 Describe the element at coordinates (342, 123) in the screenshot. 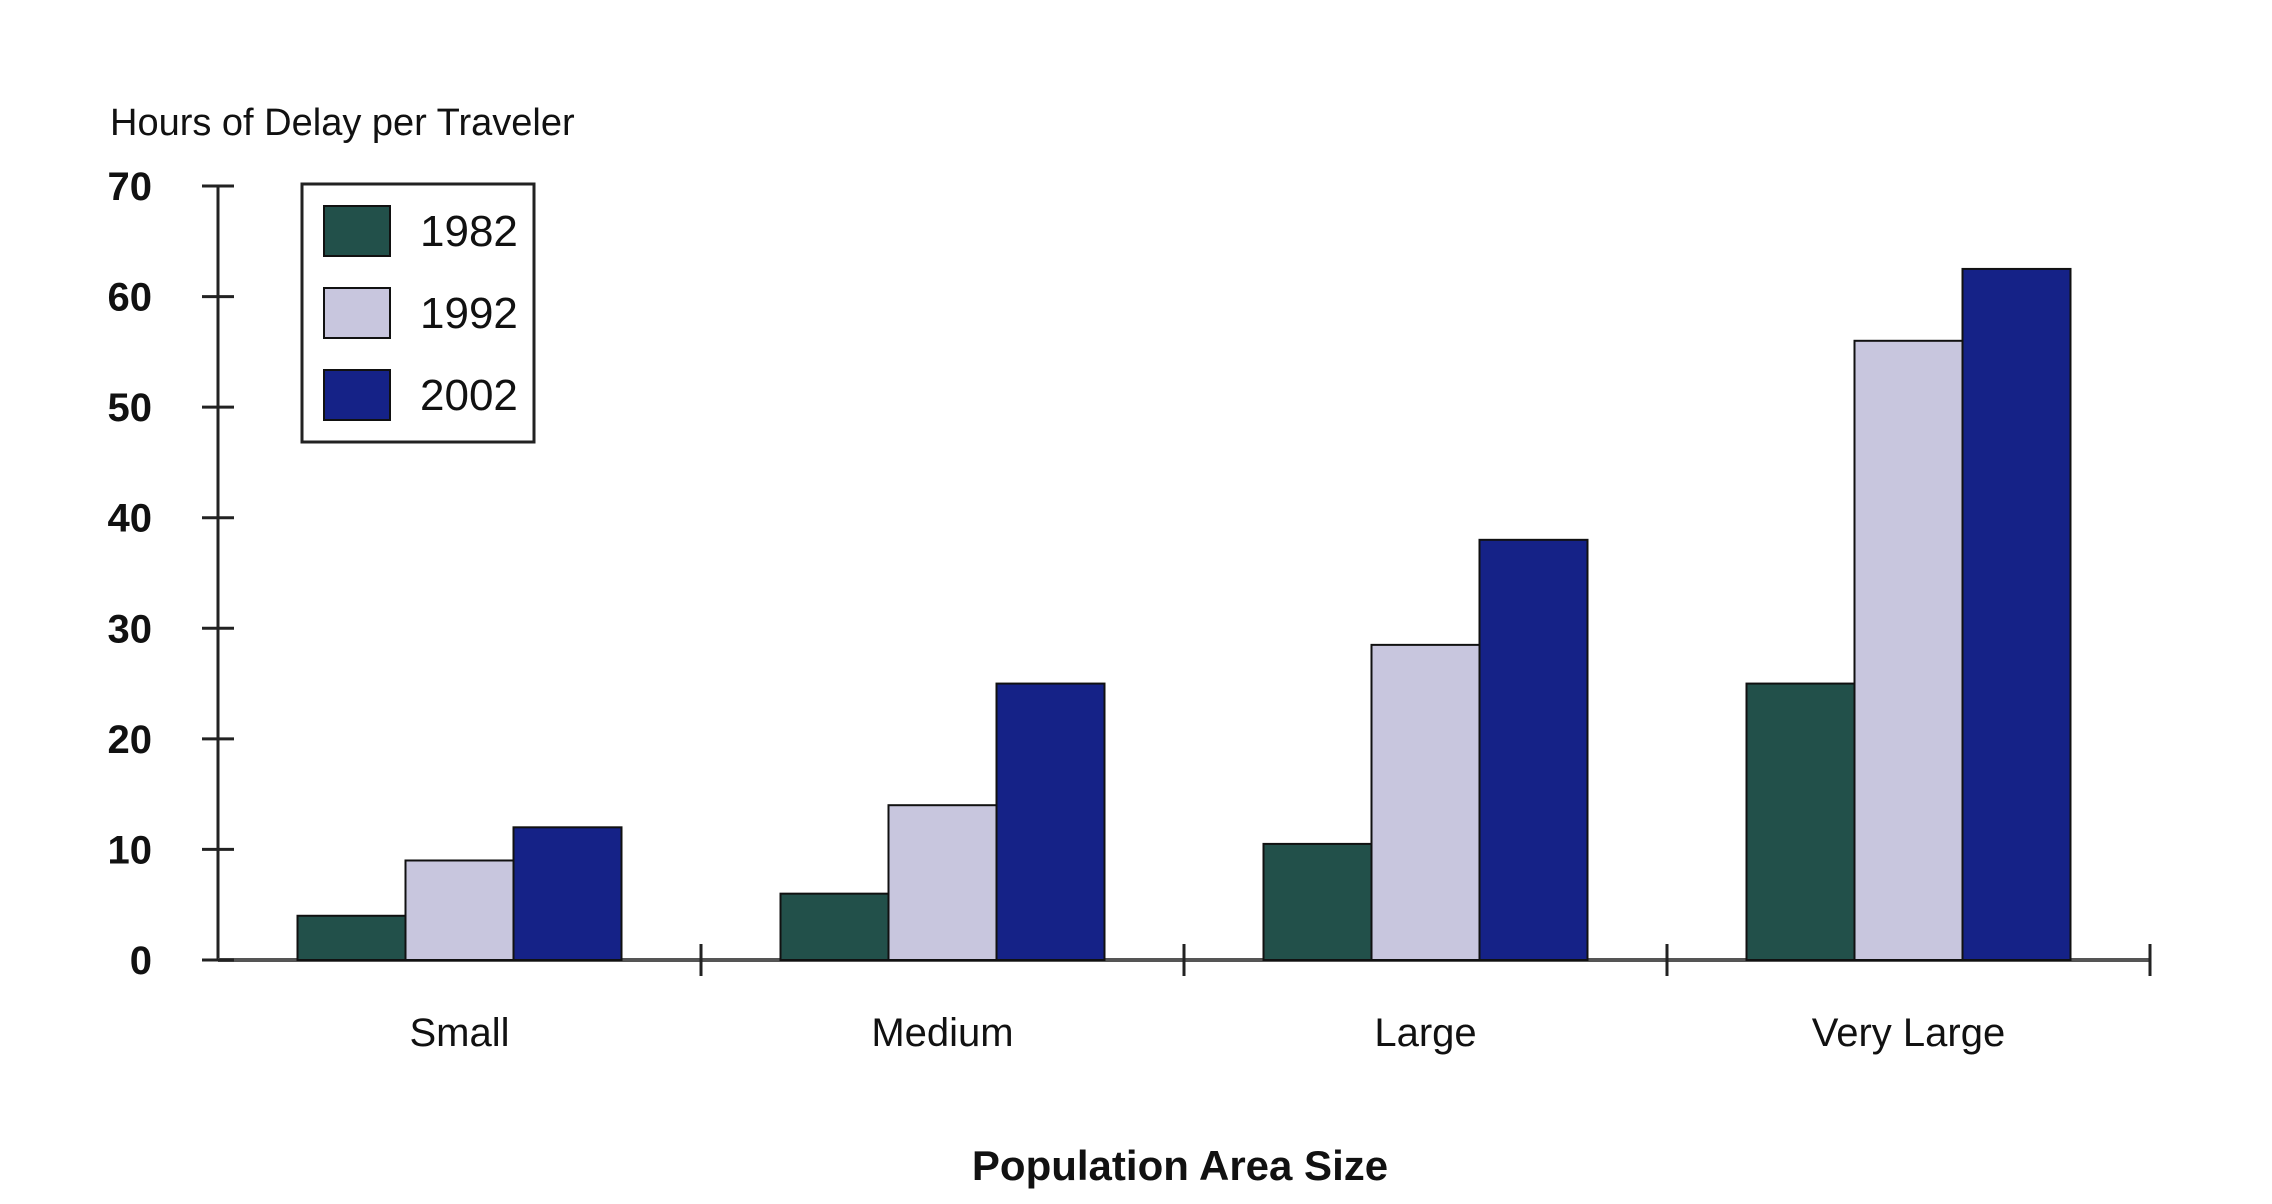

I see `y-axis-label: Hours of Delay per Traveler` at that location.